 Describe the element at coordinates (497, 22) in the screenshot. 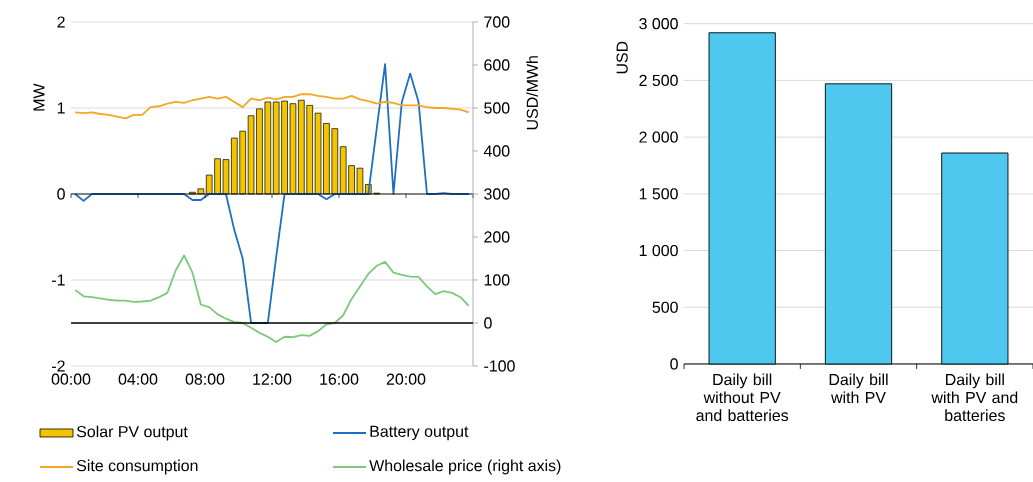

I see `y2-tick-label: 700` at that location.